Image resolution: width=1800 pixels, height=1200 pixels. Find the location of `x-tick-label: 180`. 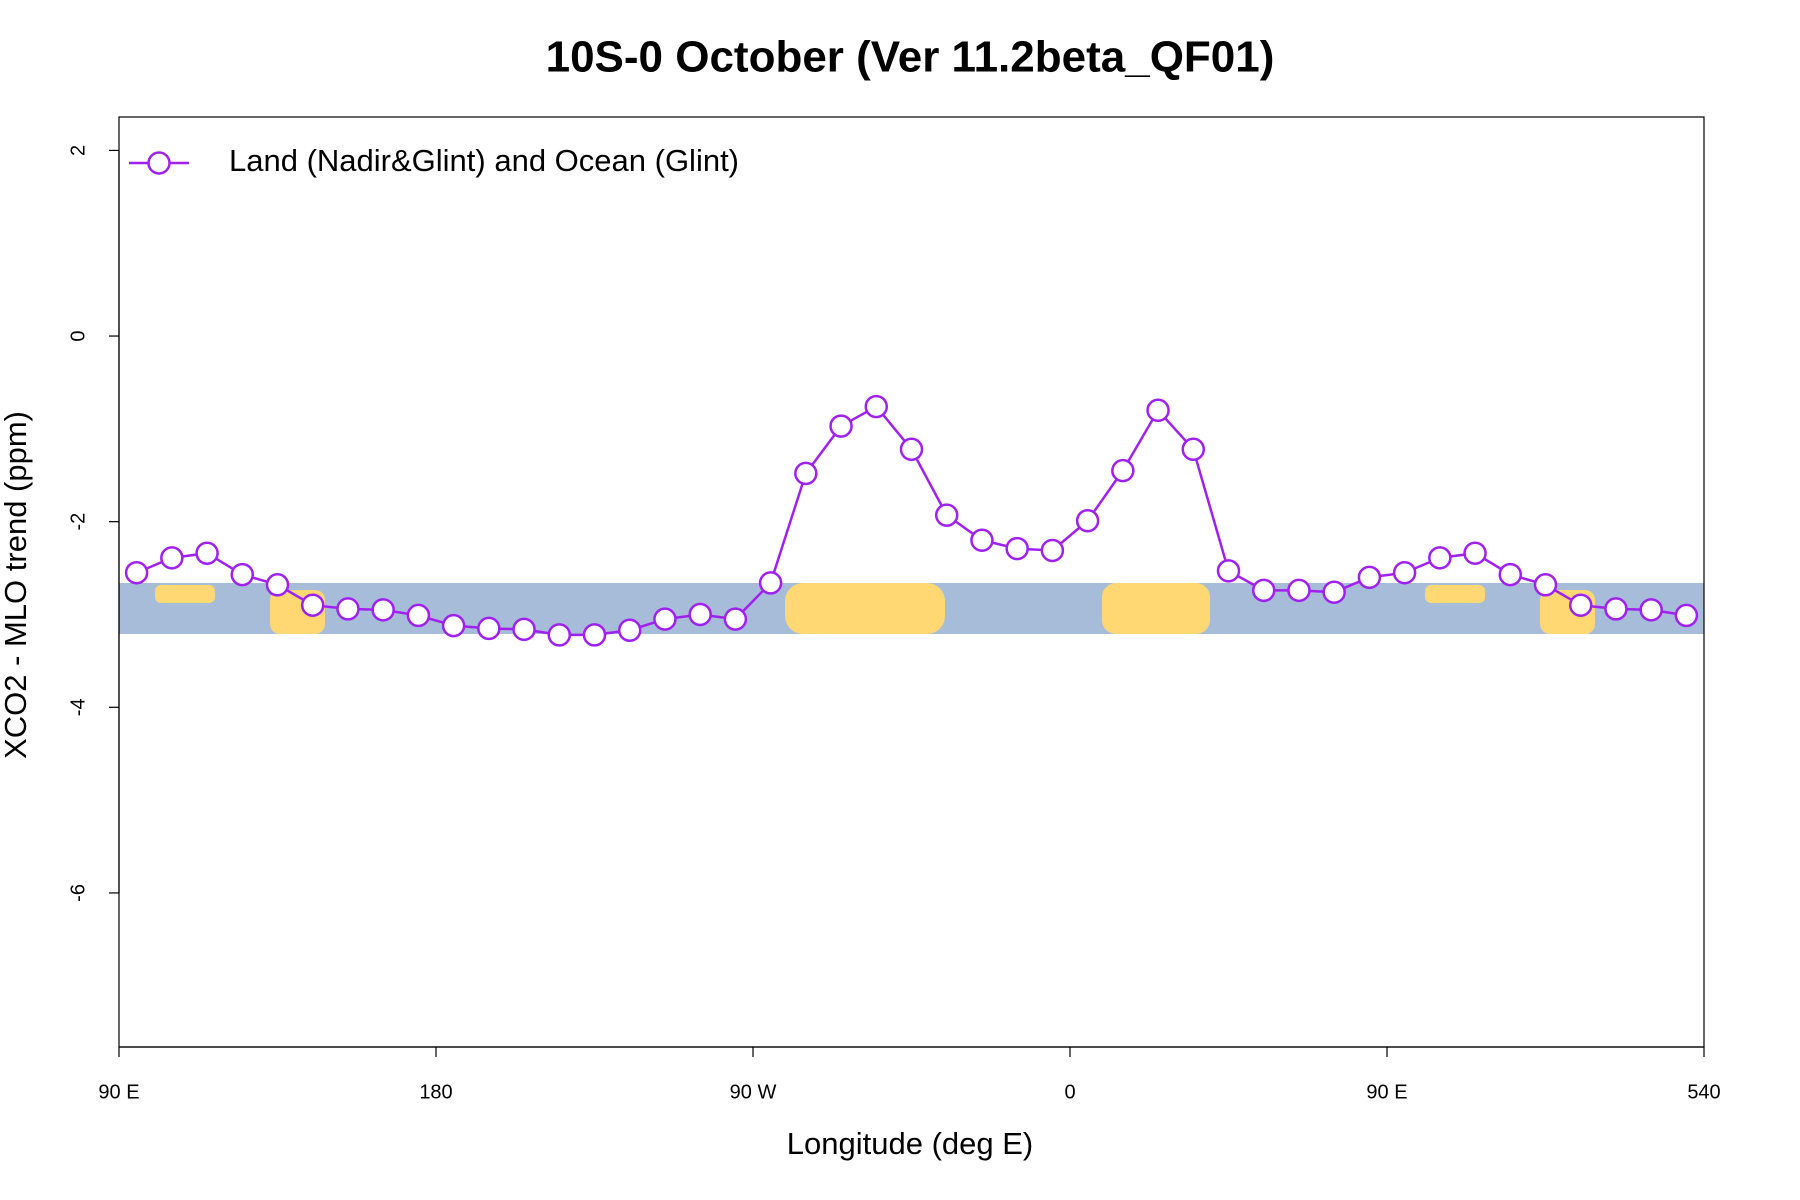

x-tick-label: 180 is located at coordinates (435, 1092).